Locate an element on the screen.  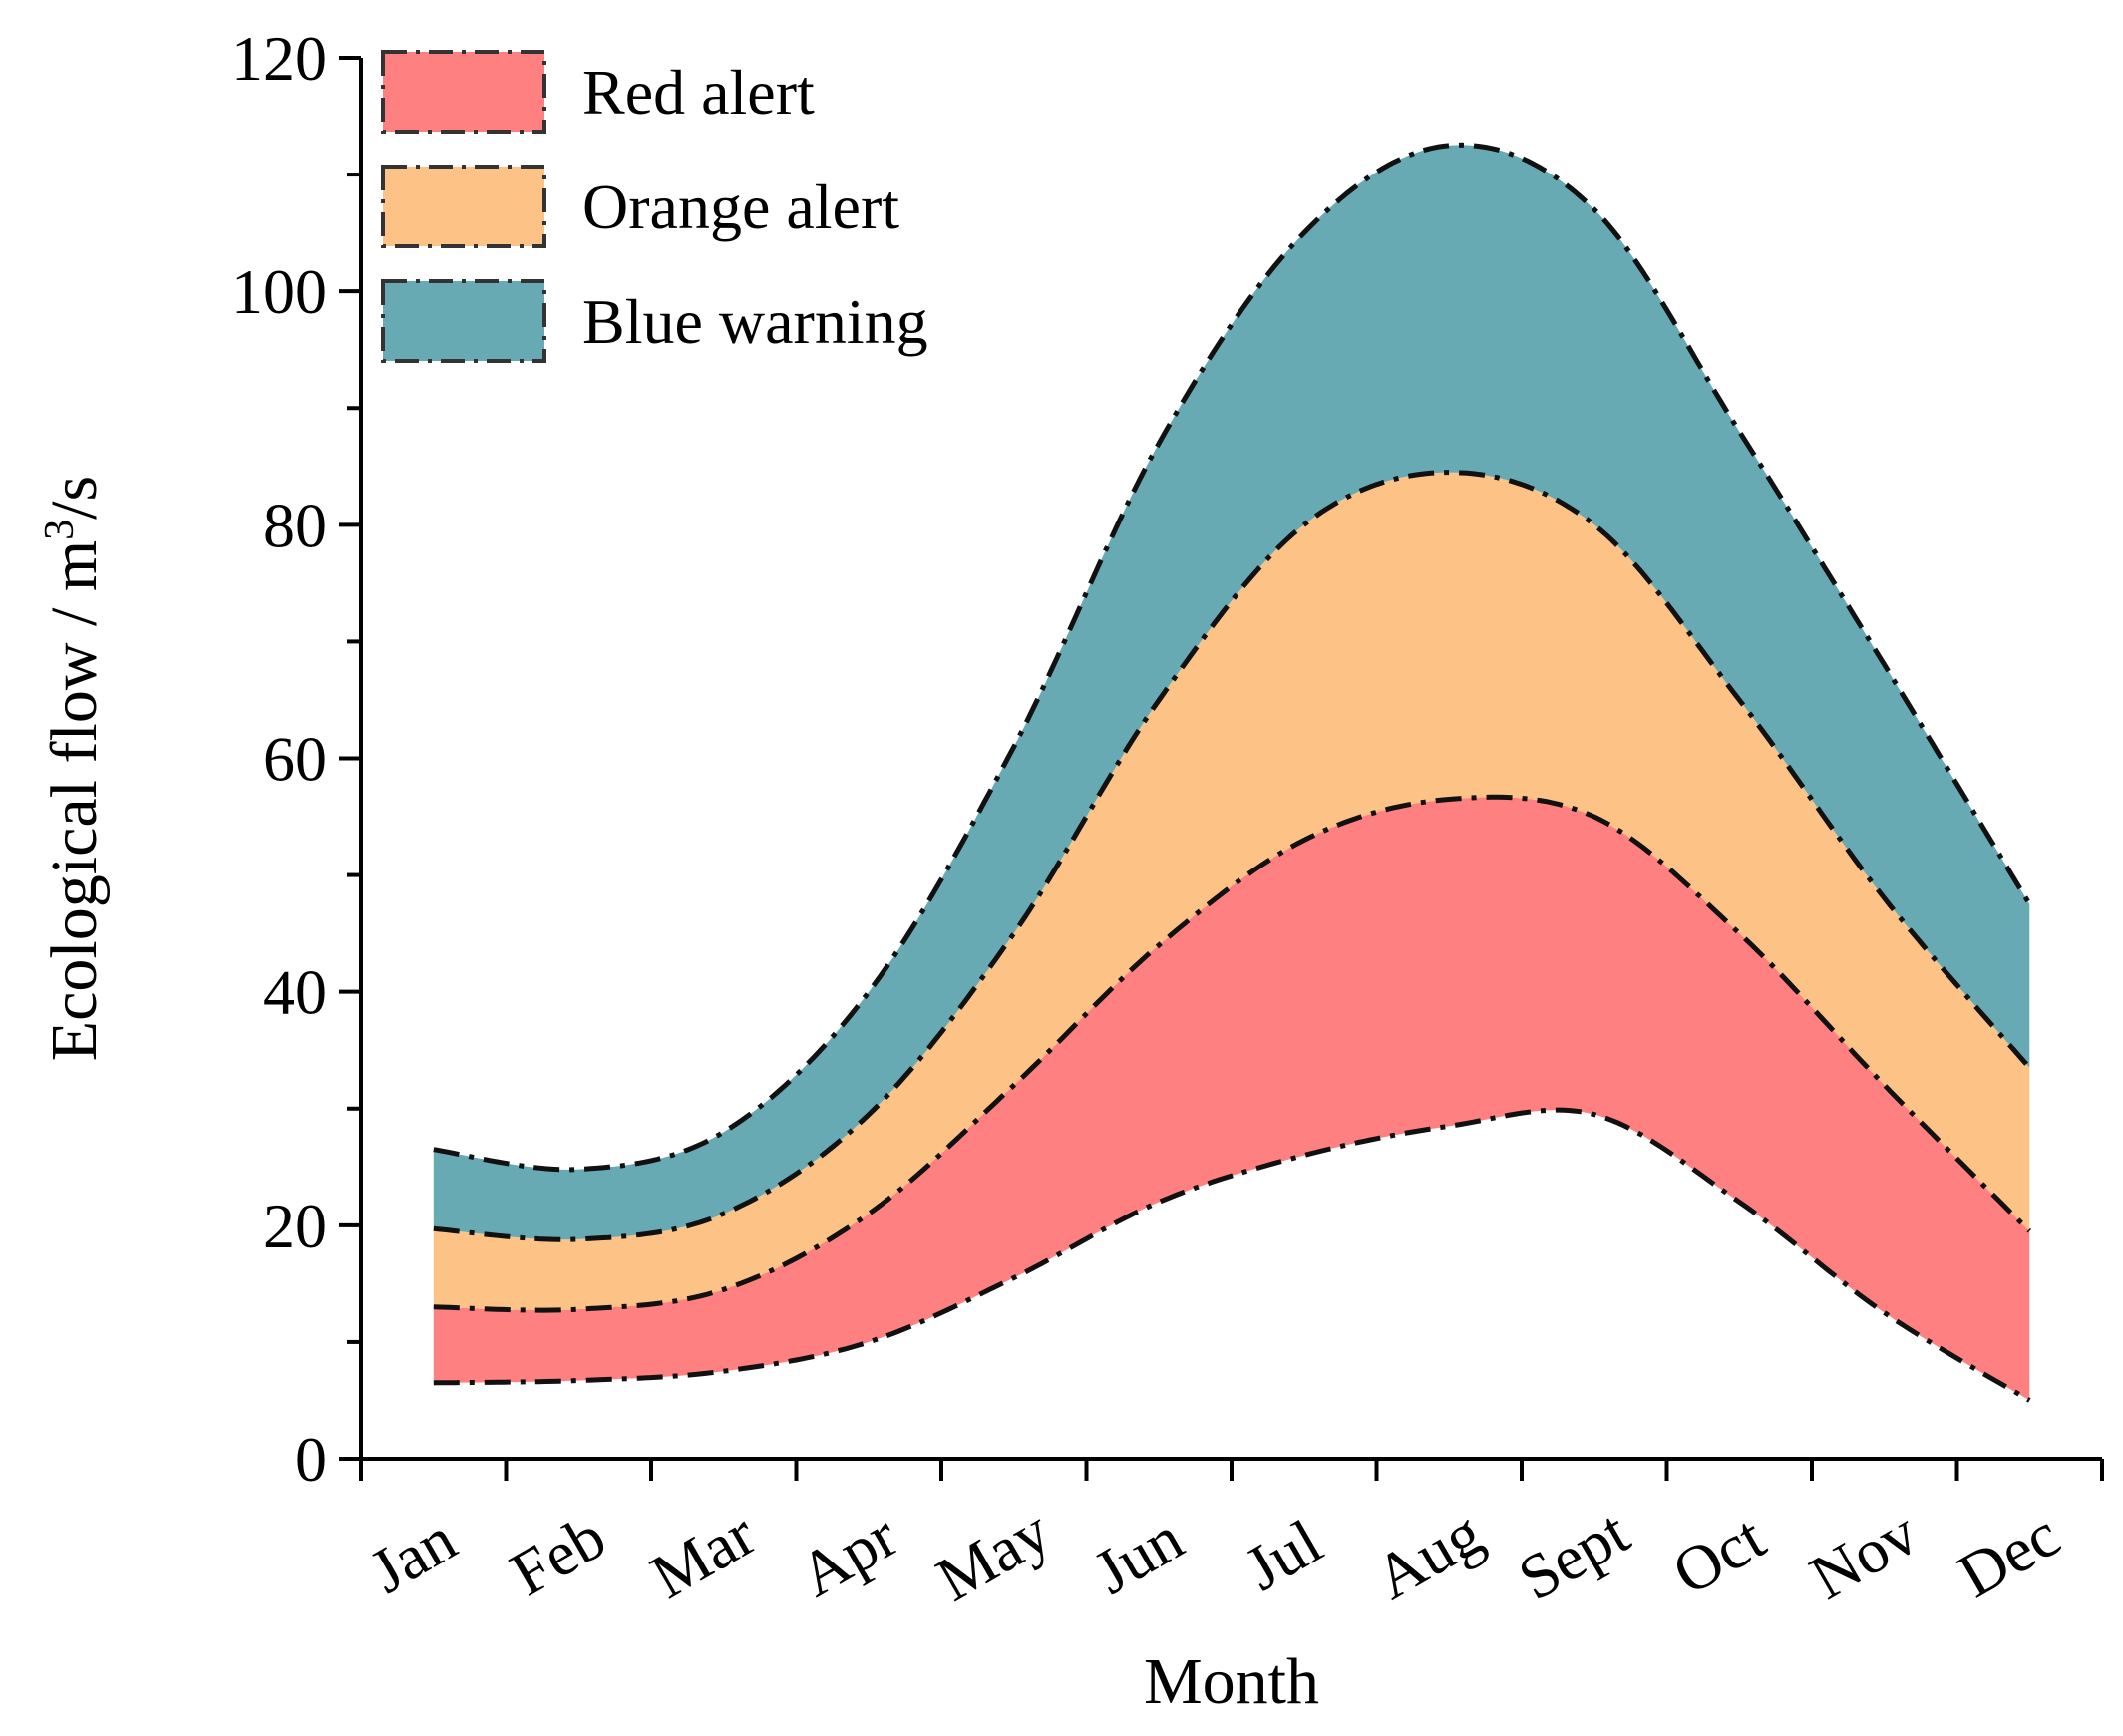
x-tick-label: Nov is located at coordinates (1864, 1555).